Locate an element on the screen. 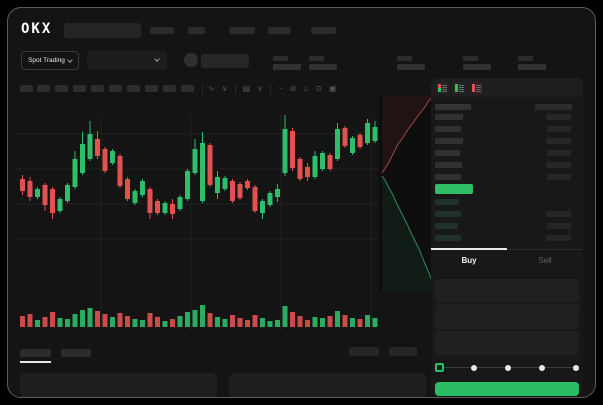 This screenshot has width=603, height=405. pair-selector-dropdown is located at coordinates (127, 60).